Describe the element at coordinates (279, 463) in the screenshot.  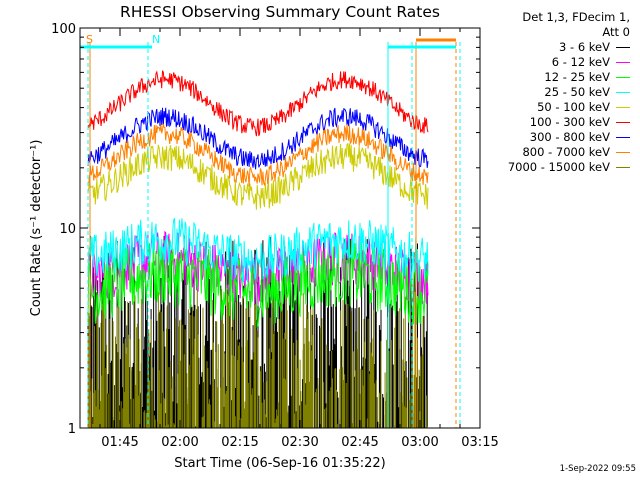
I see `x-axis-label: Start Time (06-Sep-16 01:35:22)` at that location.